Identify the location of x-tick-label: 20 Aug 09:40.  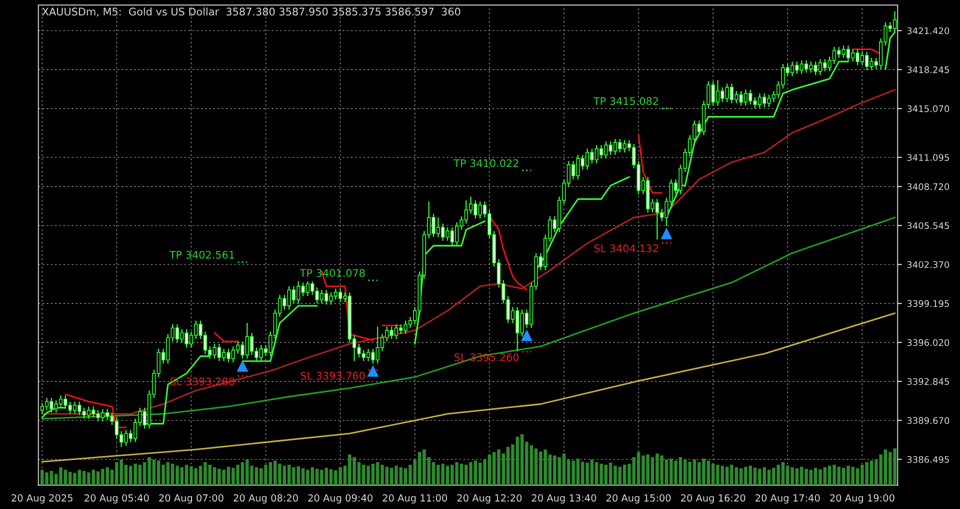
(340, 499).